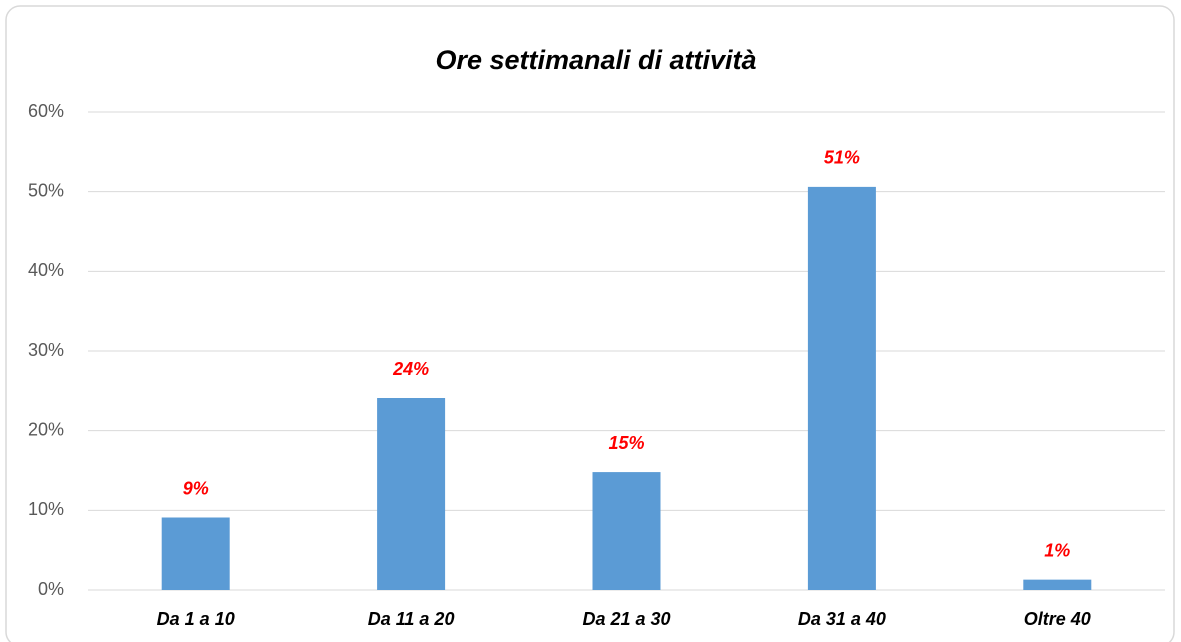 The width and height of the screenshot is (1181, 642). Describe the element at coordinates (595, 60) in the screenshot. I see `chart-title: Ore settimanali di attività` at that location.